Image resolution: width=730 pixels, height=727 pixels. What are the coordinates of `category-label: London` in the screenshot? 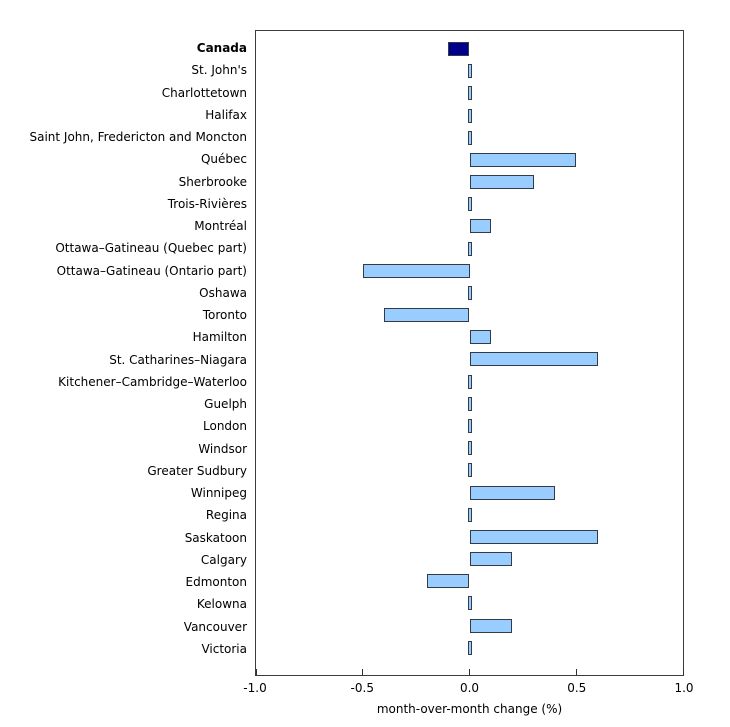 It's located at (225, 426).